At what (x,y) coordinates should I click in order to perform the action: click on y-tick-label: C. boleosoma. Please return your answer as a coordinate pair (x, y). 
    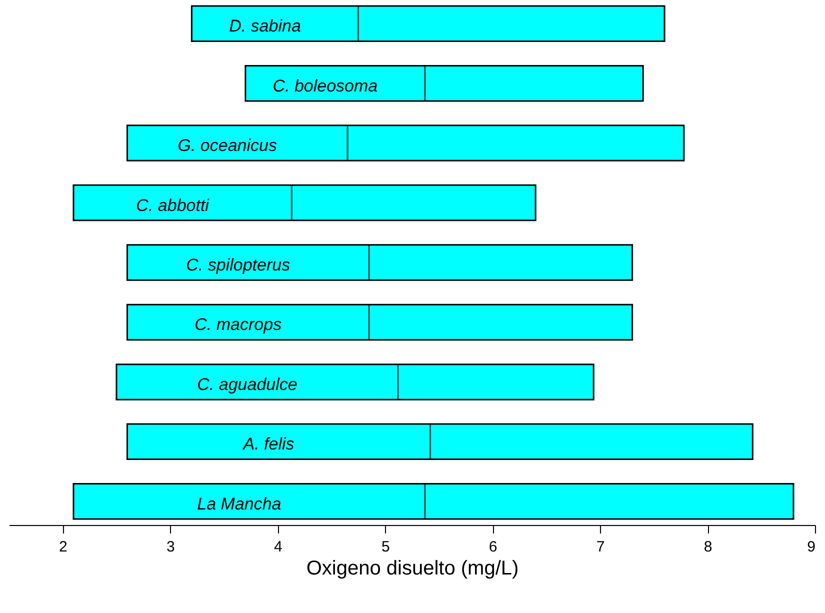
    Looking at the image, I should click on (325, 86).